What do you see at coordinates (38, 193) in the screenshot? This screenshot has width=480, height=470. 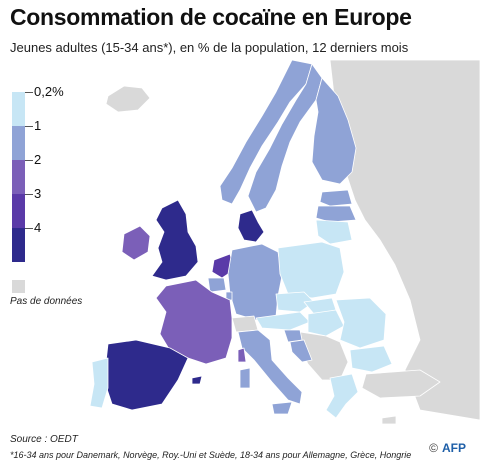 I see `legend-label-3: 3` at bounding box center [38, 193].